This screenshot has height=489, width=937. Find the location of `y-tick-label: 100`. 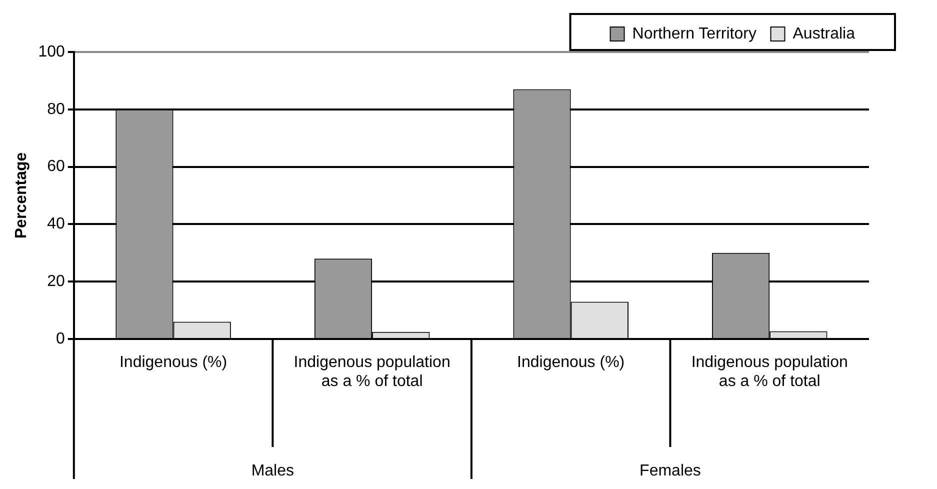

y-tick-label: 100 is located at coordinates (51, 51).